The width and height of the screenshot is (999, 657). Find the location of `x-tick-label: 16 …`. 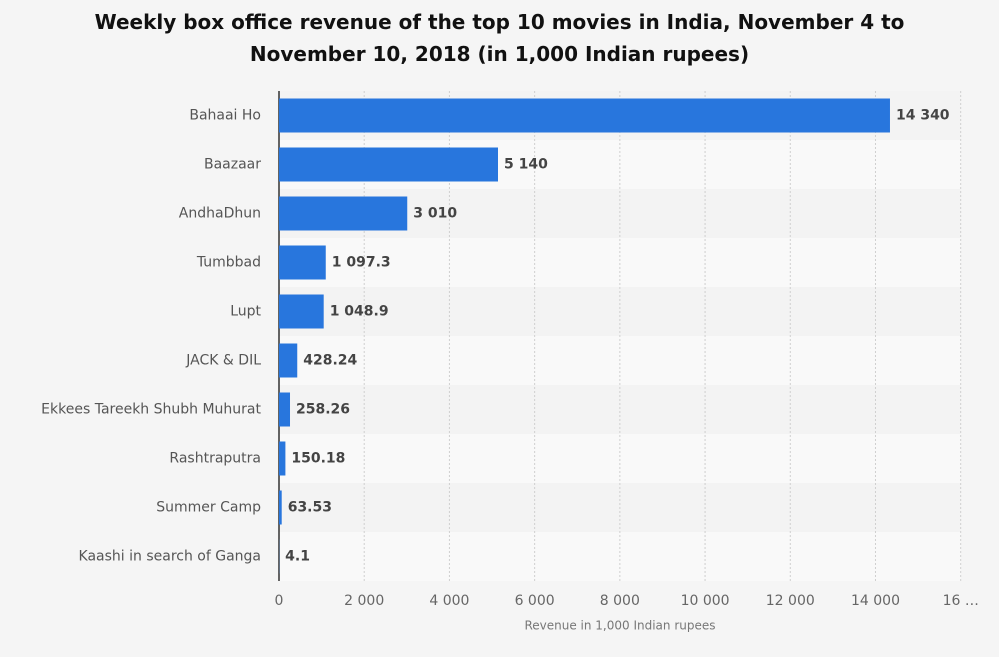

x-tick-label: 16 … is located at coordinates (961, 601).